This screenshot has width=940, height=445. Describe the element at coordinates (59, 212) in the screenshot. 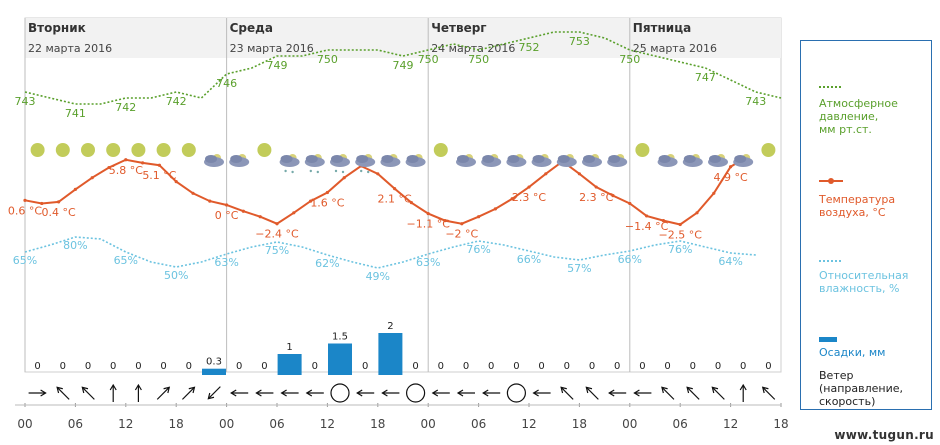

I see `temperature-label: 0.4 °C` at that location.